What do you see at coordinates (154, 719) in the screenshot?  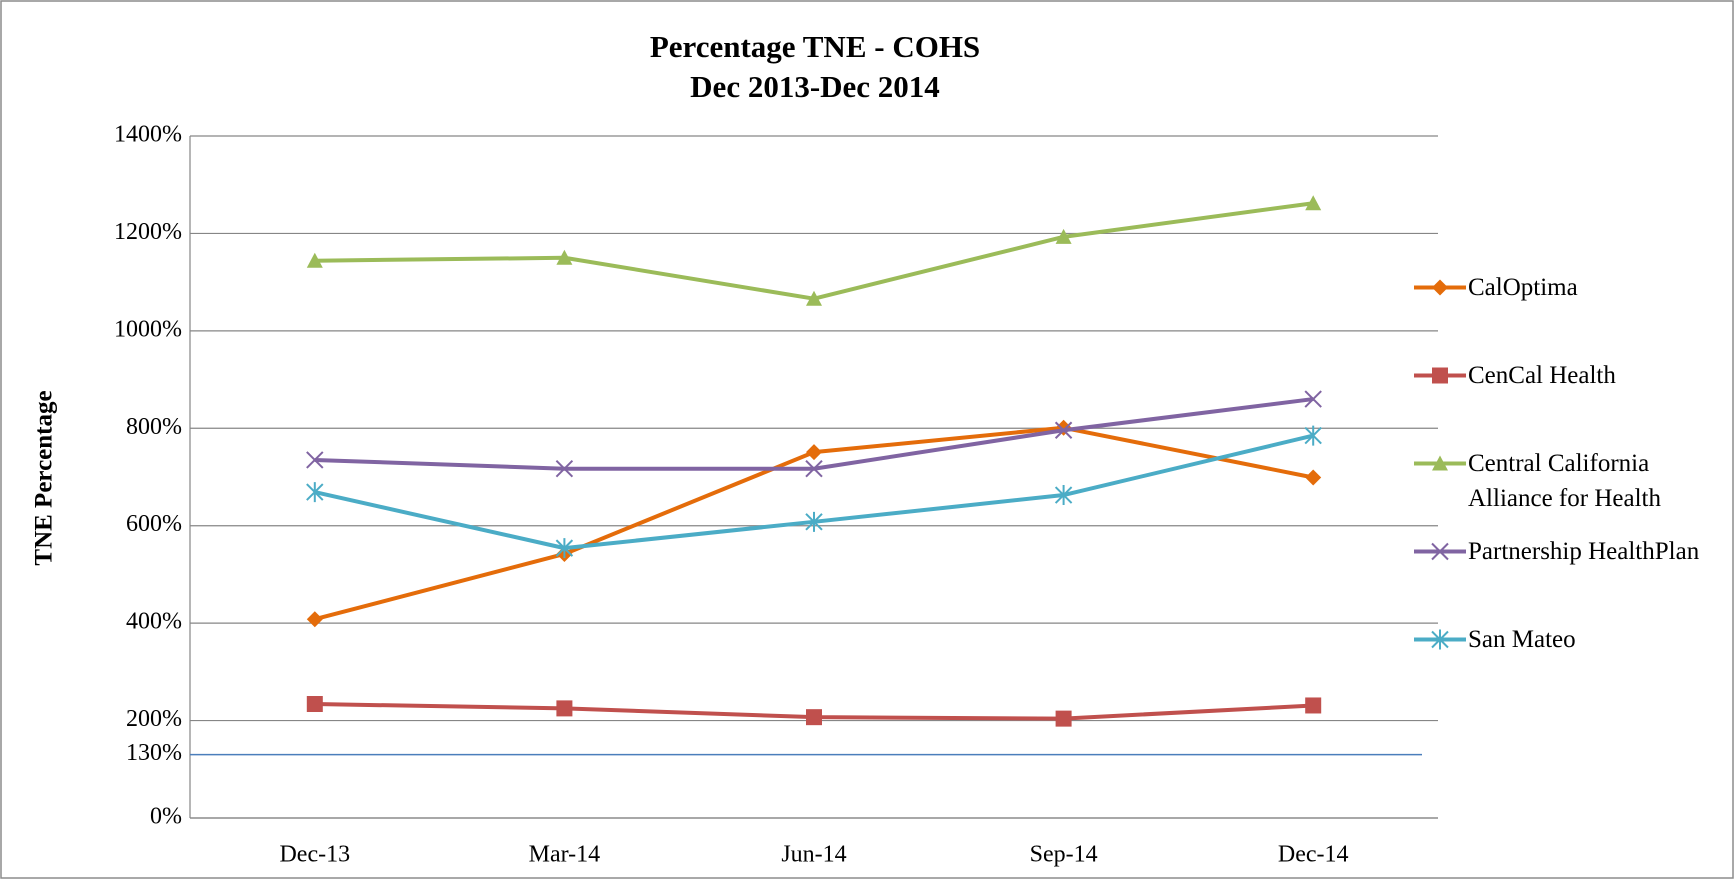 I see `y-tick-label: 200%` at bounding box center [154, 719].